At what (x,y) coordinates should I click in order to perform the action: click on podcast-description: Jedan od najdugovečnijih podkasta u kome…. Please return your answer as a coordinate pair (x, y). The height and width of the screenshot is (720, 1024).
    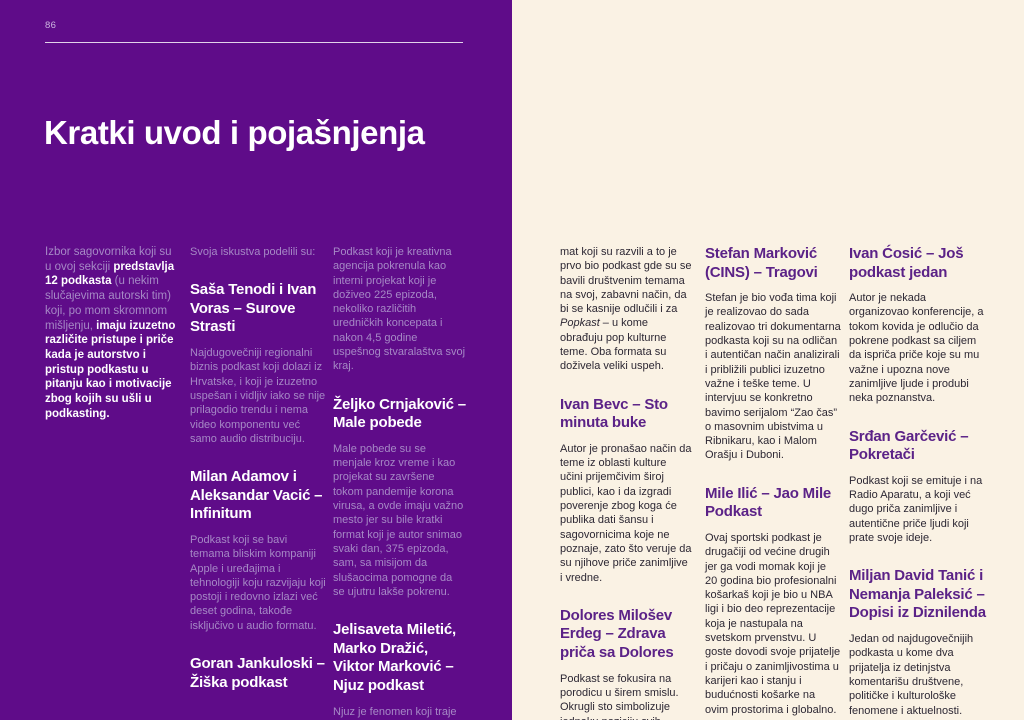
    Looking at the image, I should click on (911, 675).